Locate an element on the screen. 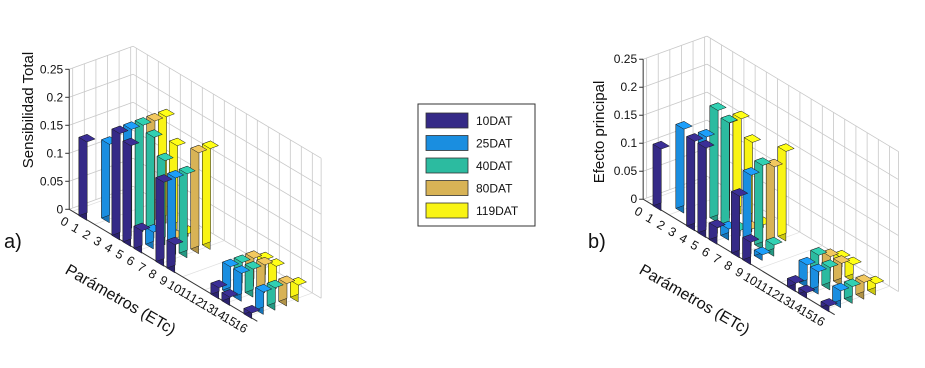 The image size is (925, 368). panel-b-ylabel: Efecto principal is located at coordinates (599, 132).